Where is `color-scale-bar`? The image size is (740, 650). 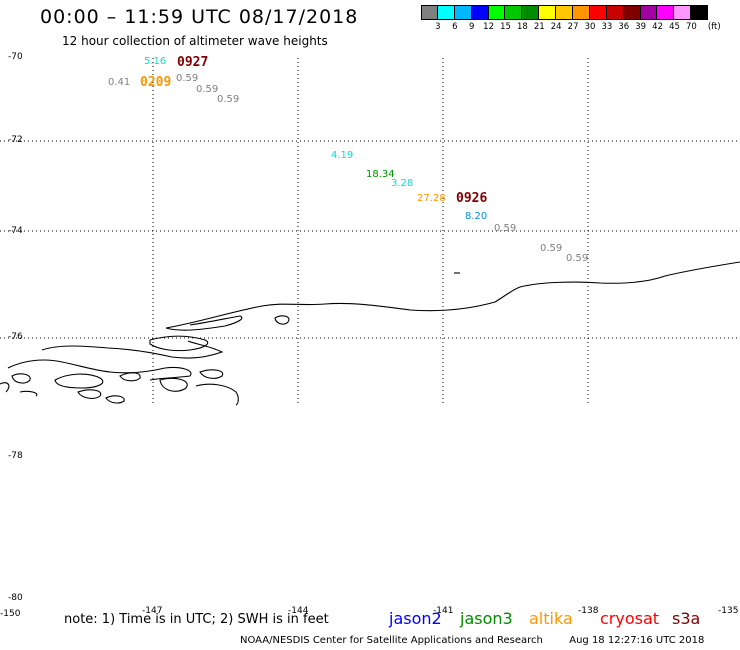
color-scale-bar is located at coordinates (565, 12).